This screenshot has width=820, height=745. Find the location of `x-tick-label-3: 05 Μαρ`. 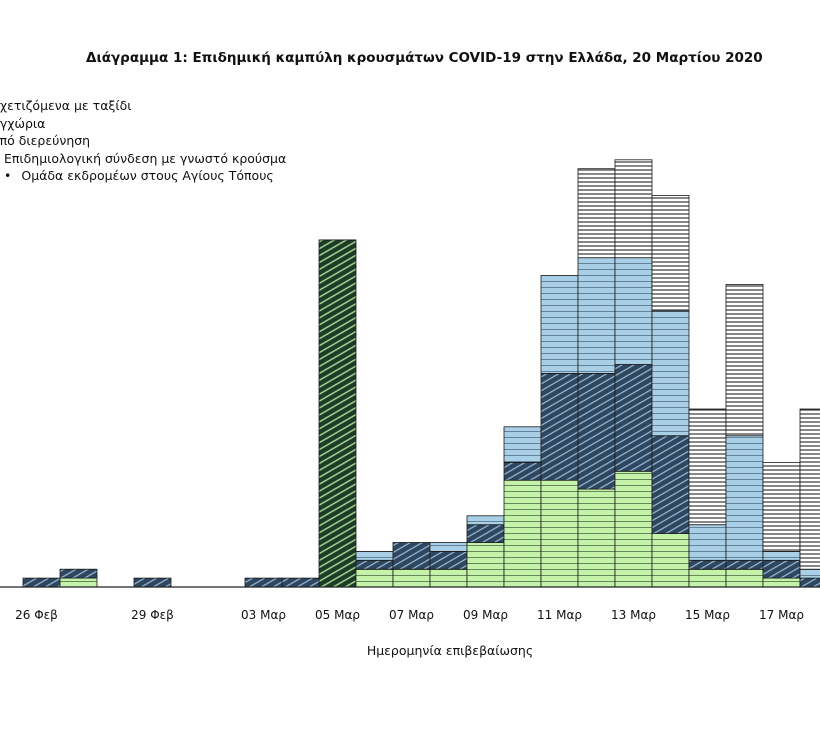

x-tick-label-3: 05 Μαρ is located at coordinates (337, 615).